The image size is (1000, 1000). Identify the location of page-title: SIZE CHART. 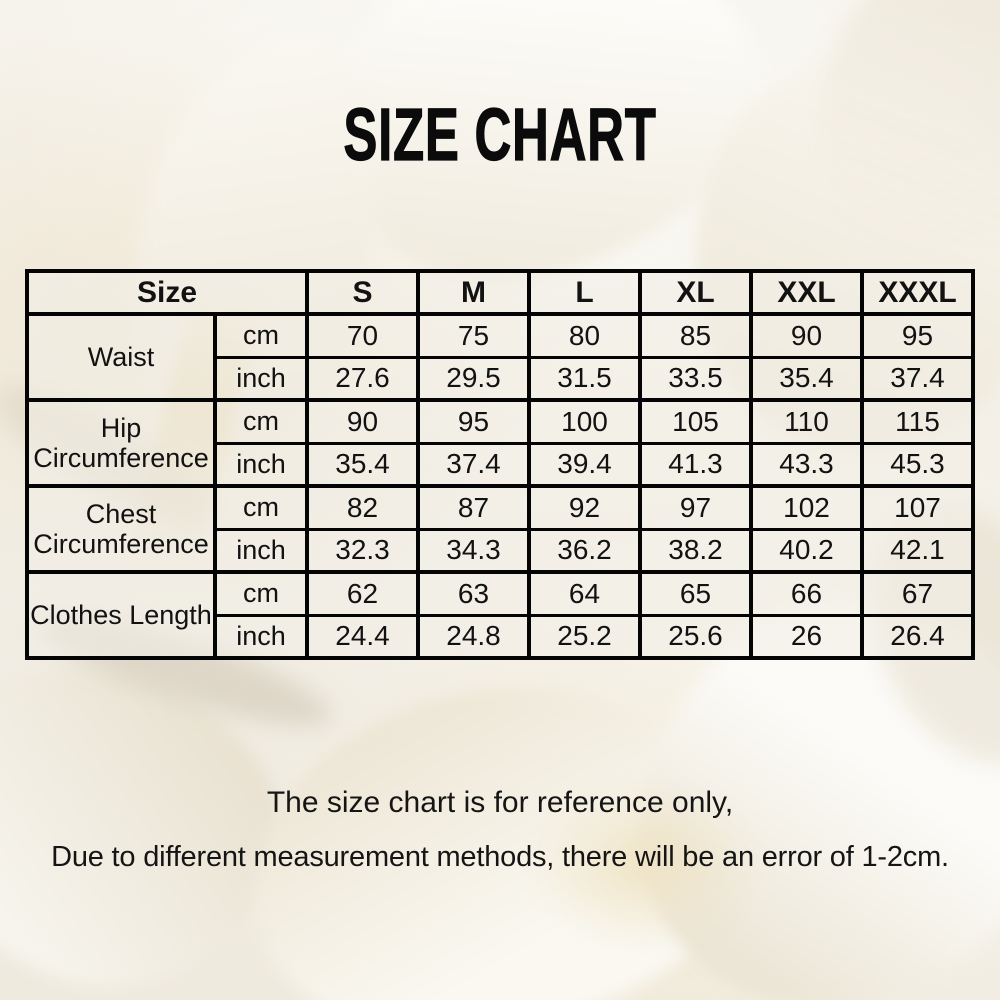
(500, 134).